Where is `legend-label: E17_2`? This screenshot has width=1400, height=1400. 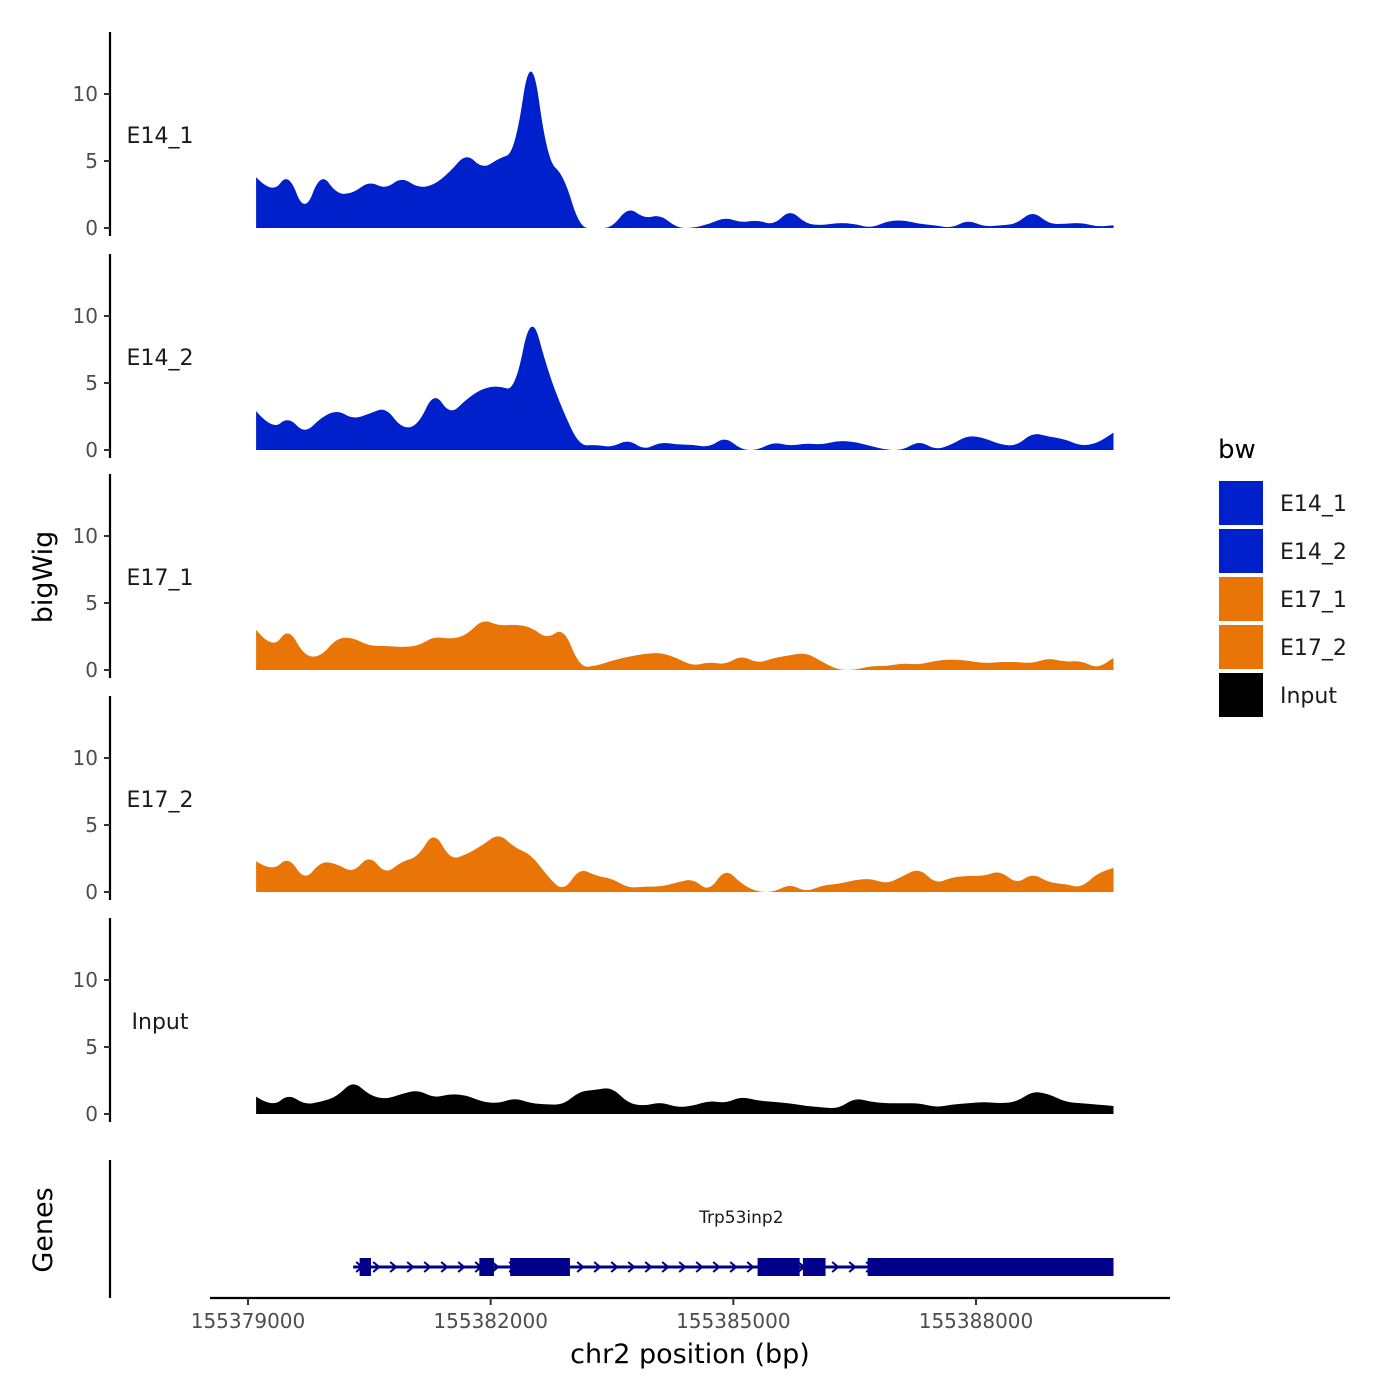 legend-label: E17_2 is located at coordinates (1313, 648).